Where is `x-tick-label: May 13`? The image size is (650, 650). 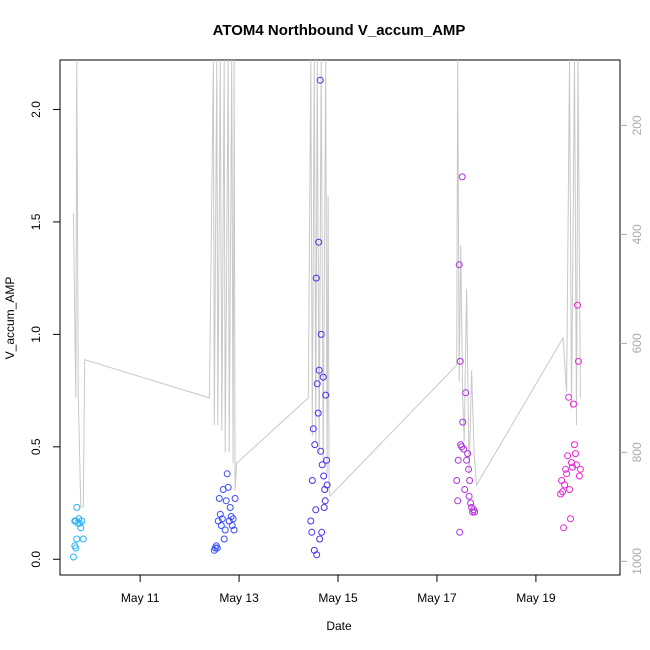
x-tick-label: May 13 is located at coordinates (239, 598).